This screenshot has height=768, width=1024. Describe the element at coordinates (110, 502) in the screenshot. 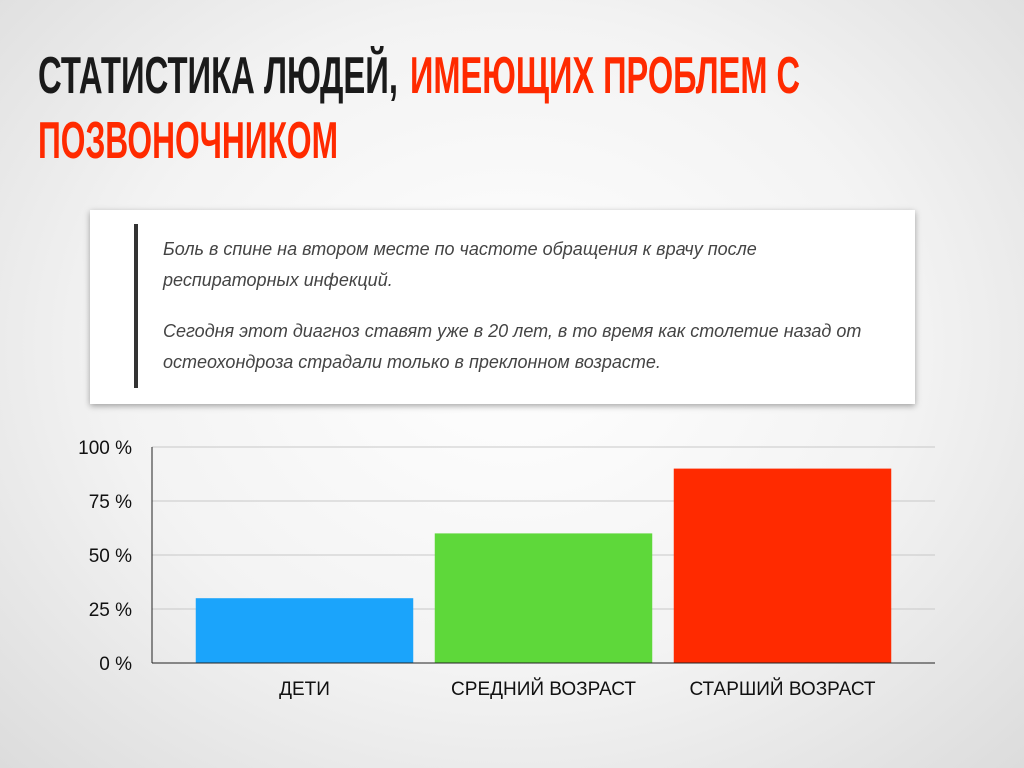

I see `y-tick-label: 75 %` at that location.